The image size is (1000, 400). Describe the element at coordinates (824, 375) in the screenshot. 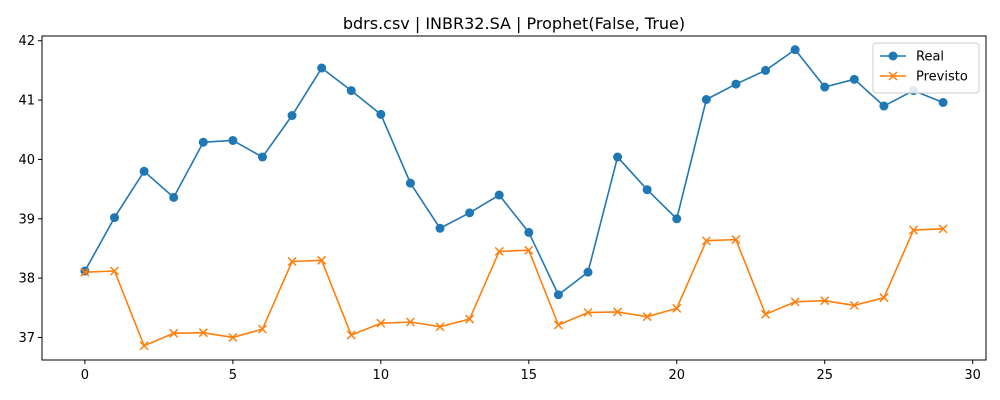

I see `x-tick-label: 25` at that location.